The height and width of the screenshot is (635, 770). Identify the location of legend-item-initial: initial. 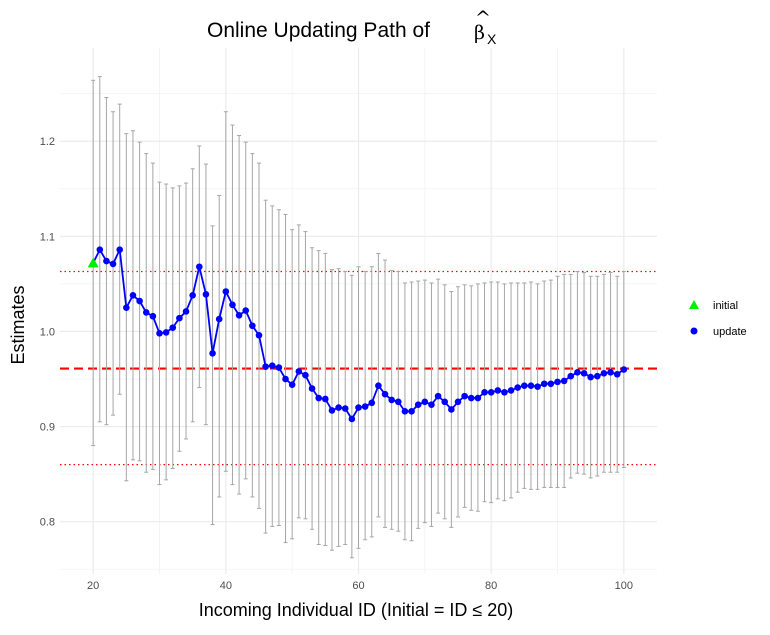
(713, 306).